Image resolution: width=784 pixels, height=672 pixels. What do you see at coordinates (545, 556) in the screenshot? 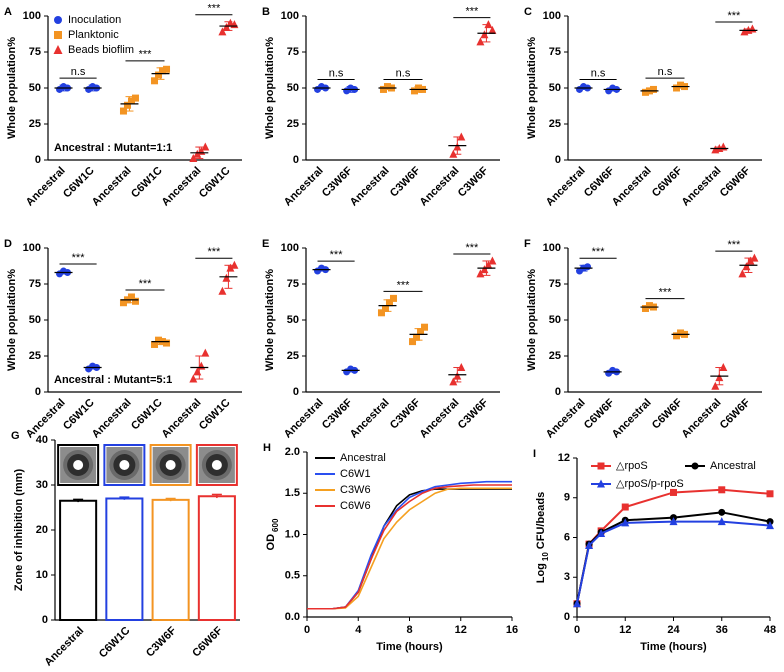
I see `y-axis-label-part: 10` at bounding box center [545, 556].